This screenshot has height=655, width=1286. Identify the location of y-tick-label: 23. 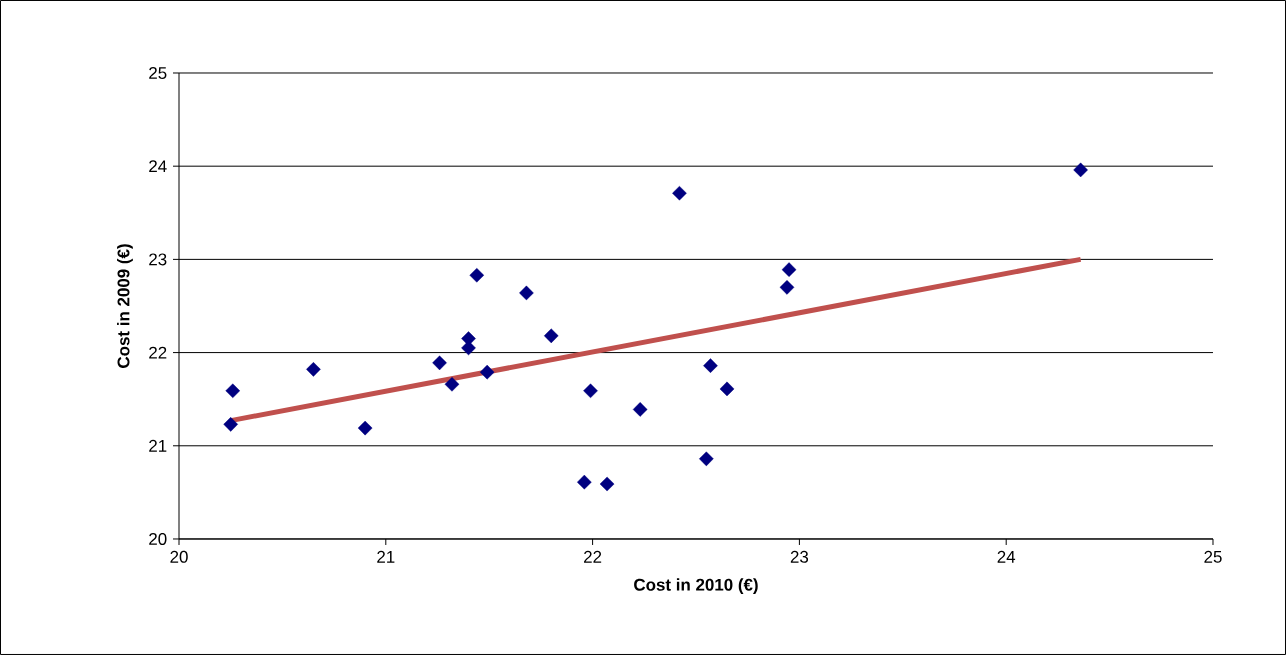
(158, 259).